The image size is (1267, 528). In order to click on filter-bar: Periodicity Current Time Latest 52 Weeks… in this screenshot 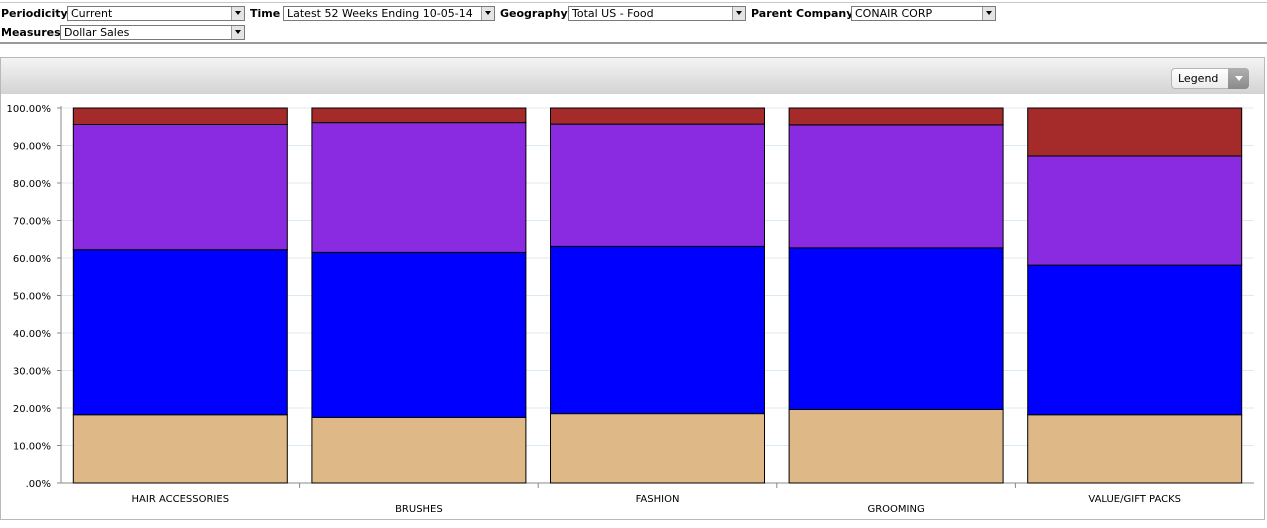, I will do `click(633, 22)`.